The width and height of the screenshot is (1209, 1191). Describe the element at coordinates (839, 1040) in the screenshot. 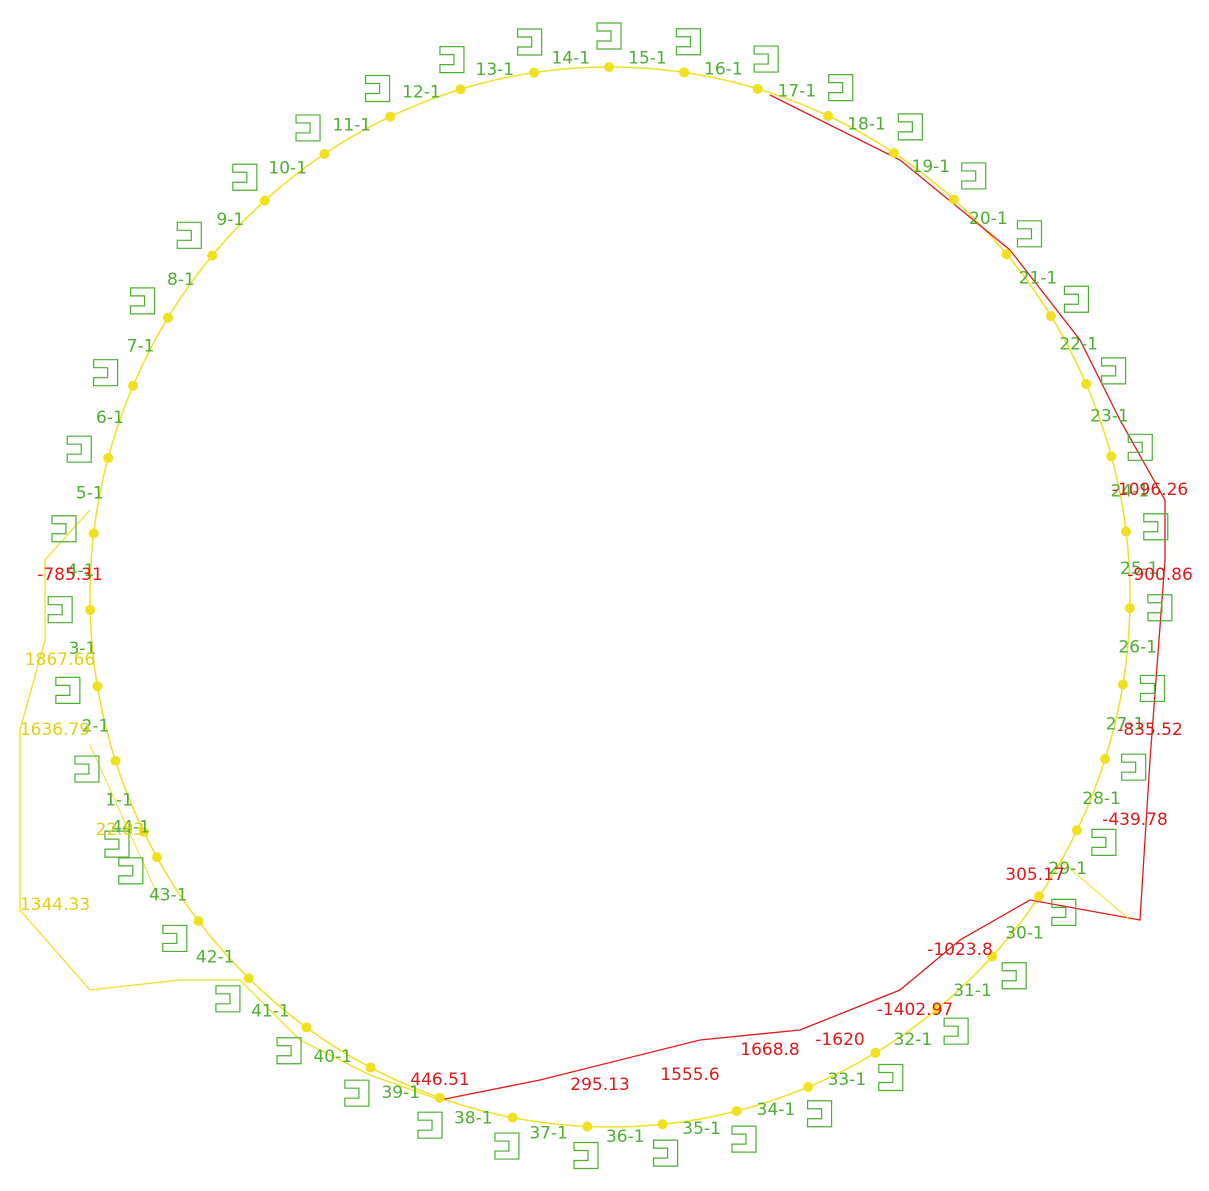

I see `result-label: -1620` at that location.